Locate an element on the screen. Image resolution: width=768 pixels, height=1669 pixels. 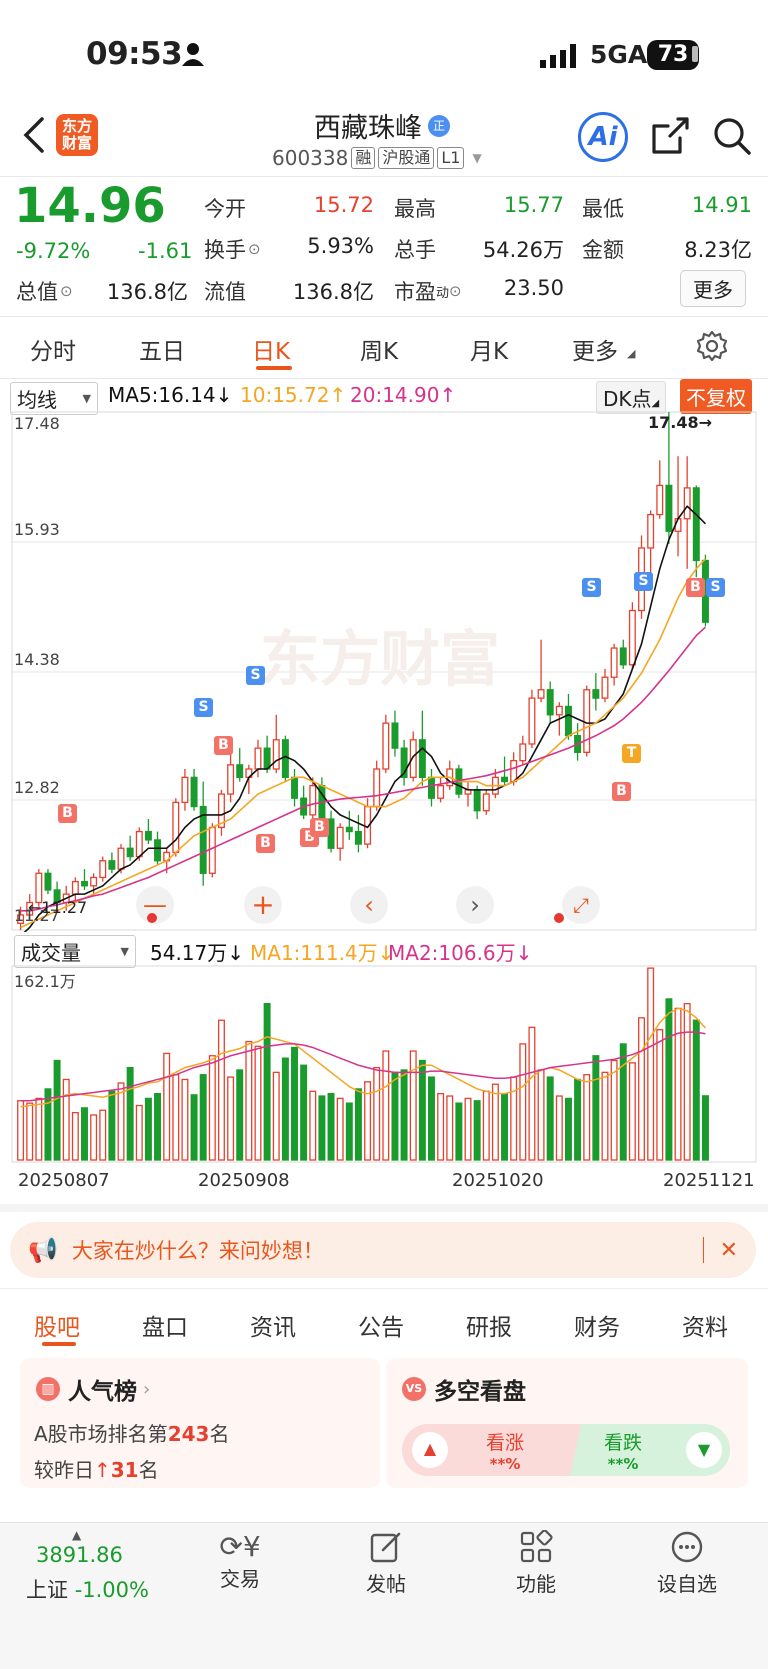
nav-post: 发帖 is located at coordinates (386, 1563).